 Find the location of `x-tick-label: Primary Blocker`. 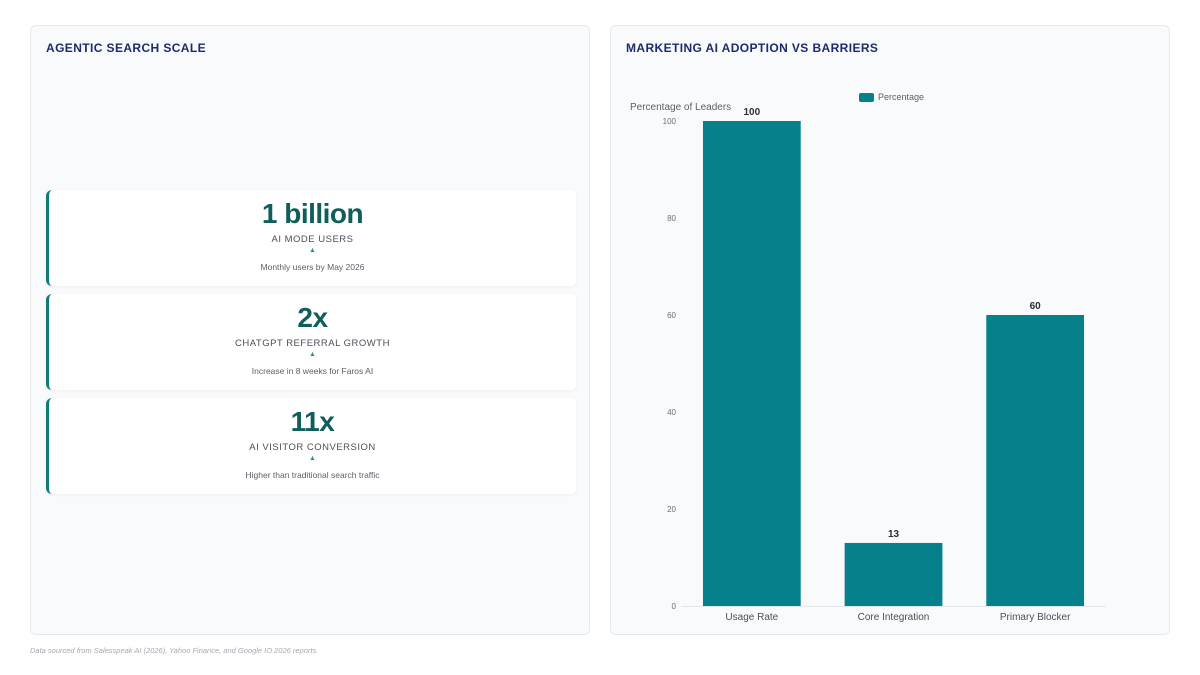

x-tick-label: Primary Blocker is located at coordinates (1035, 617).